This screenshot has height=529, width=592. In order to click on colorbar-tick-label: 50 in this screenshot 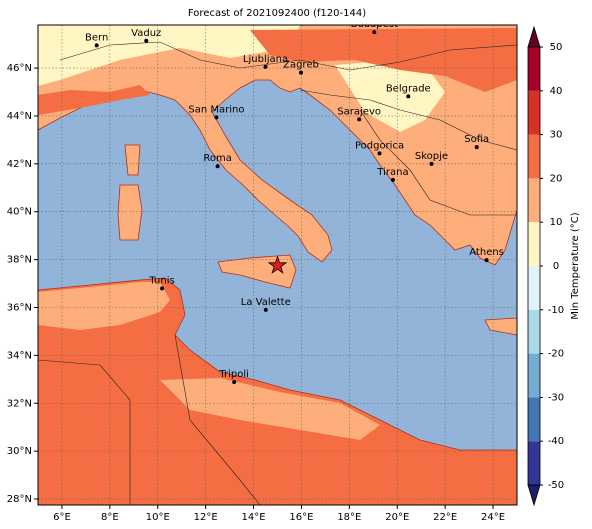, I will do `click(556, 47)`.